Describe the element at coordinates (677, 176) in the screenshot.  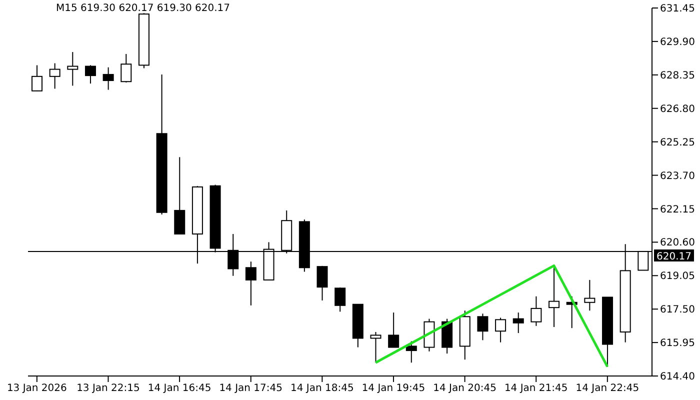
I see `y-tick-label: 623.70` at that location.